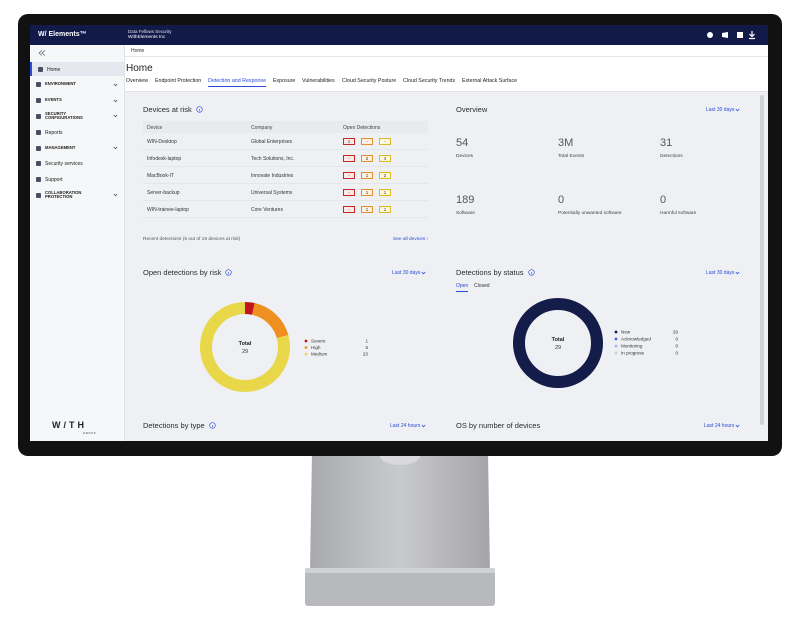 This screenshot has width=800, height=620. What do you see at coordinates (366, 341) in the screenshot?
I see `legend-value: 1` at bounding box center [366, 341].